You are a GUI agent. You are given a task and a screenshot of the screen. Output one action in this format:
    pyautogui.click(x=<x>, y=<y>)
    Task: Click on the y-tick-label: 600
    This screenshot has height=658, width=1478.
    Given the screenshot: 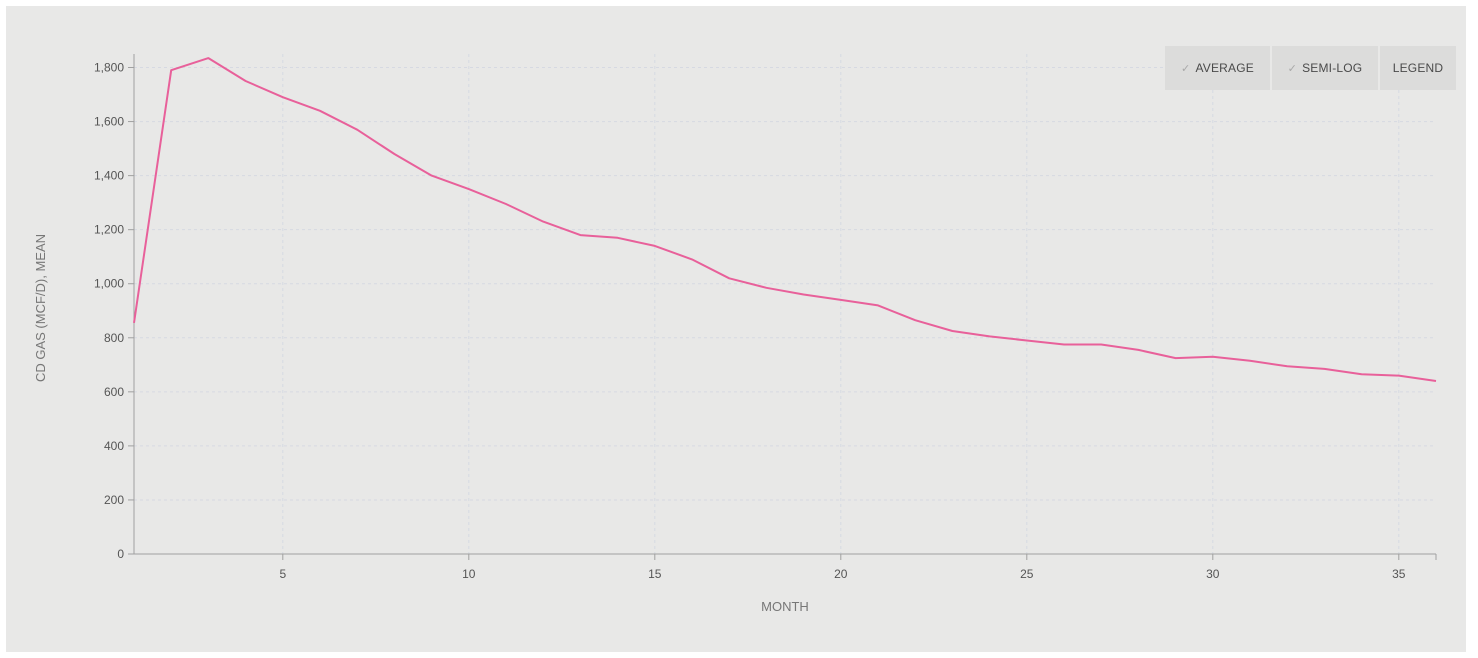 What is the action you would take?
    pyautogui.click(x=114, y=392)
    